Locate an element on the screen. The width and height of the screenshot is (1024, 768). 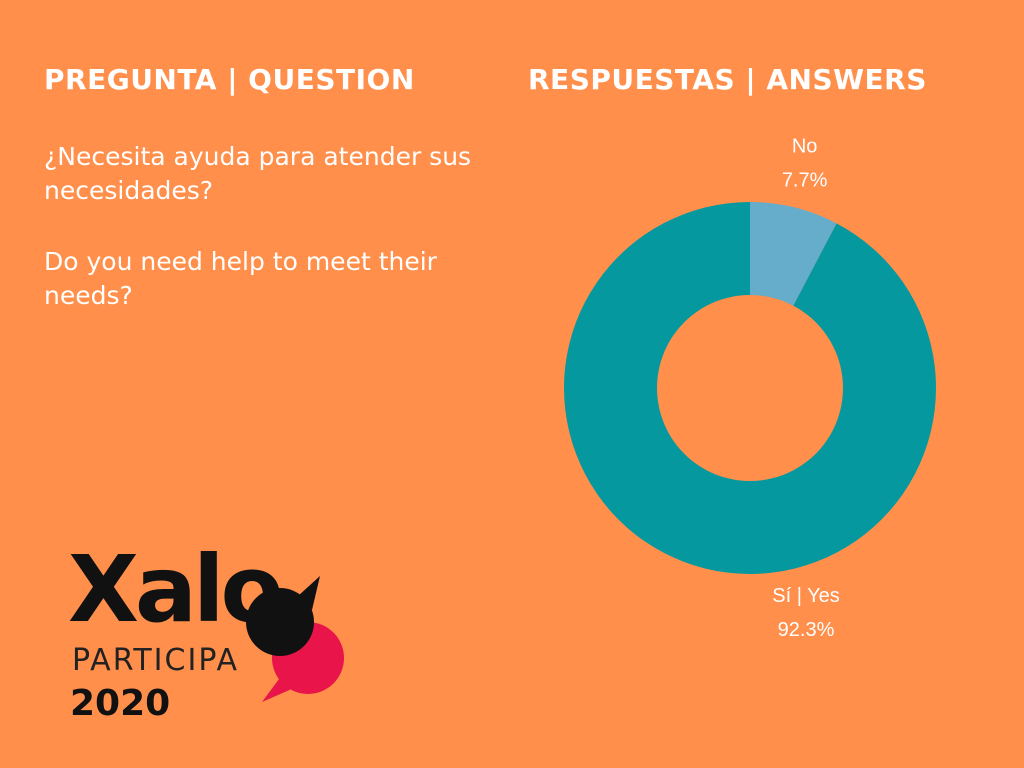
slice-label-no: No is located at coordinates (805, 147).